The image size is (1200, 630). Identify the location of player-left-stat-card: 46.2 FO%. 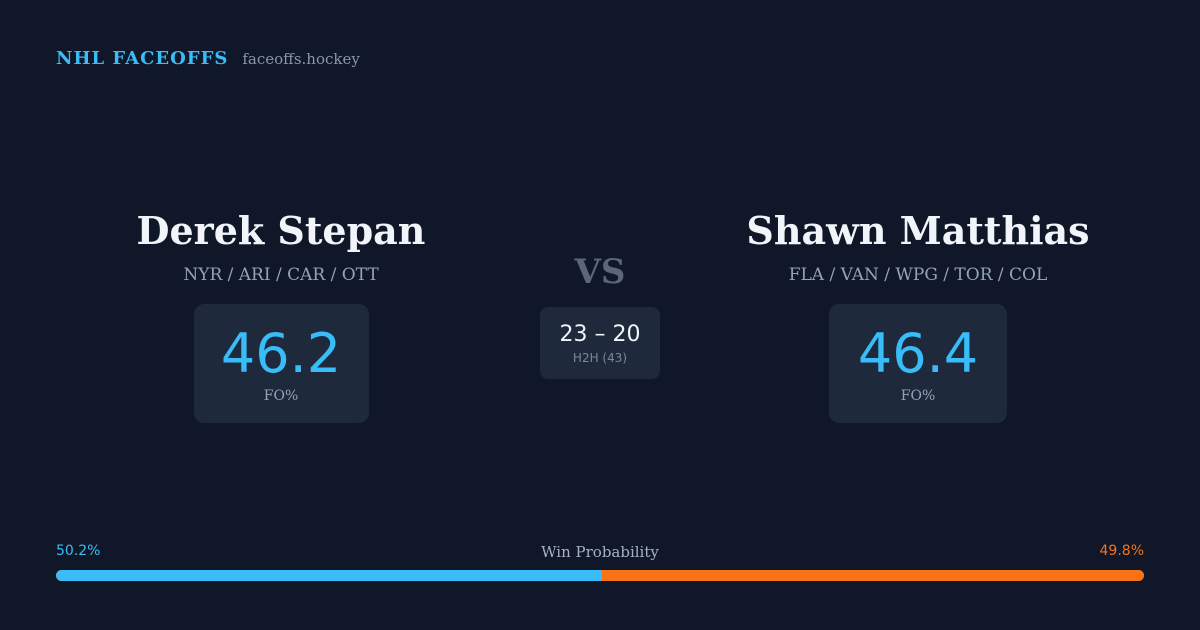
(281, 363).